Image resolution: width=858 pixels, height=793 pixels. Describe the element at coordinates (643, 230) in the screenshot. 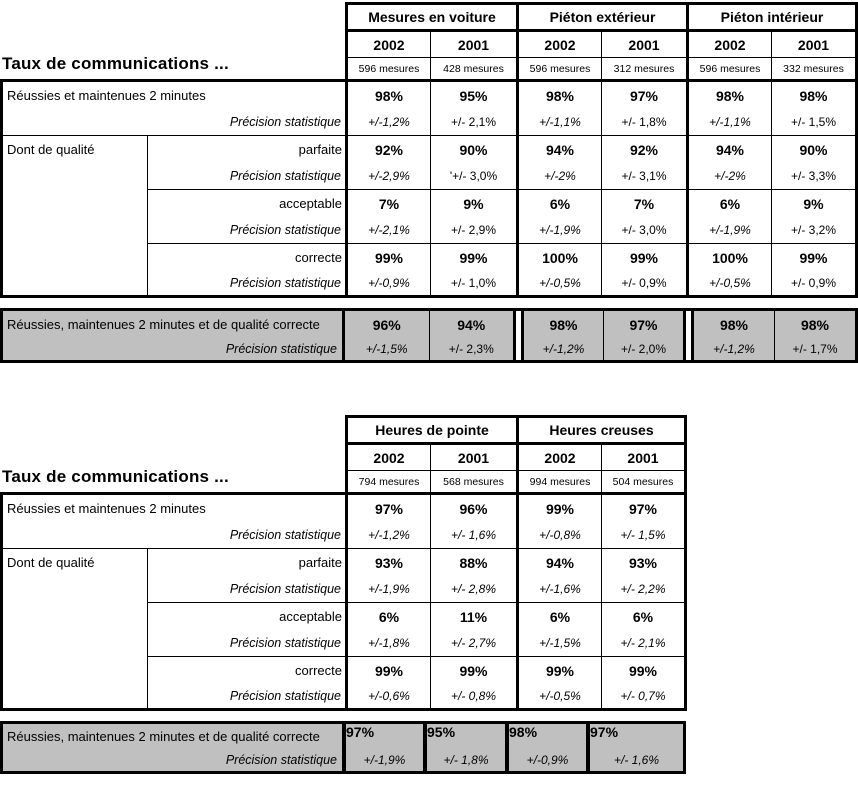

I see `precision-cell: +/- 3,0%` at that location.